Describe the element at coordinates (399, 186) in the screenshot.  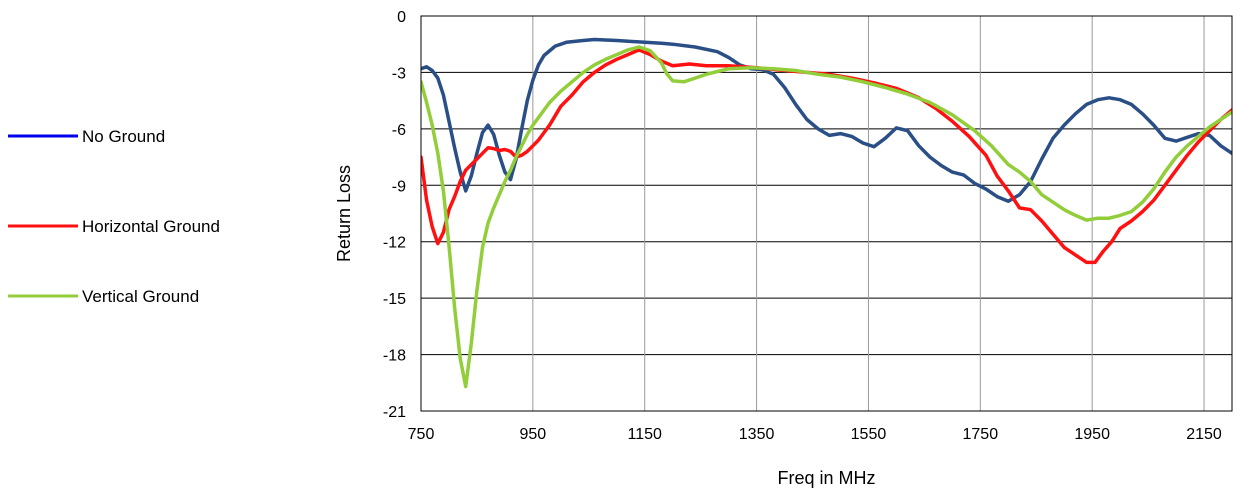
I see `y-tick-label: -9` at that location.